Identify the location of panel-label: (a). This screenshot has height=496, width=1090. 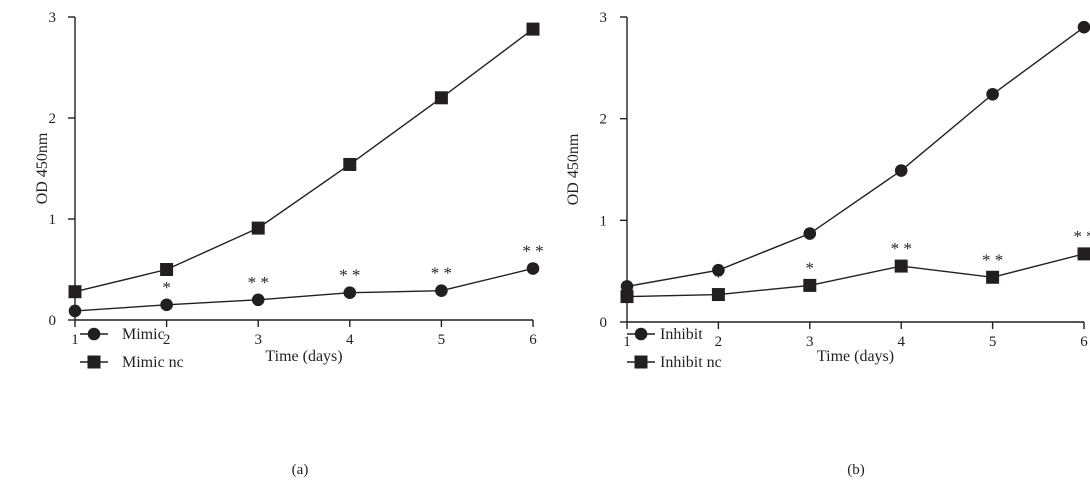
(300, 470).